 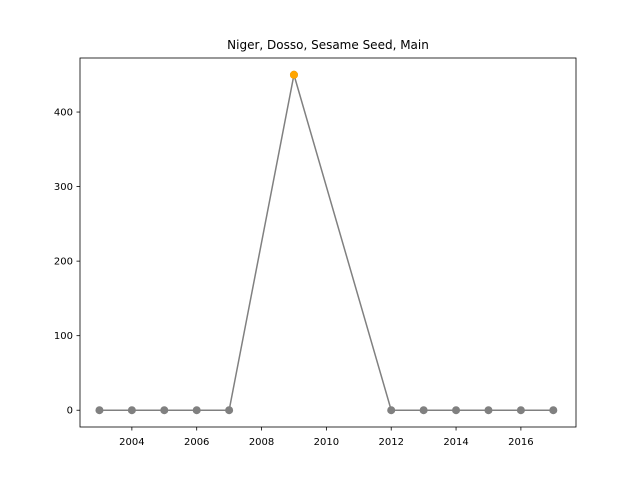 I want to click on x-tick-label-2012: 2012, so click(x=390, y=442).